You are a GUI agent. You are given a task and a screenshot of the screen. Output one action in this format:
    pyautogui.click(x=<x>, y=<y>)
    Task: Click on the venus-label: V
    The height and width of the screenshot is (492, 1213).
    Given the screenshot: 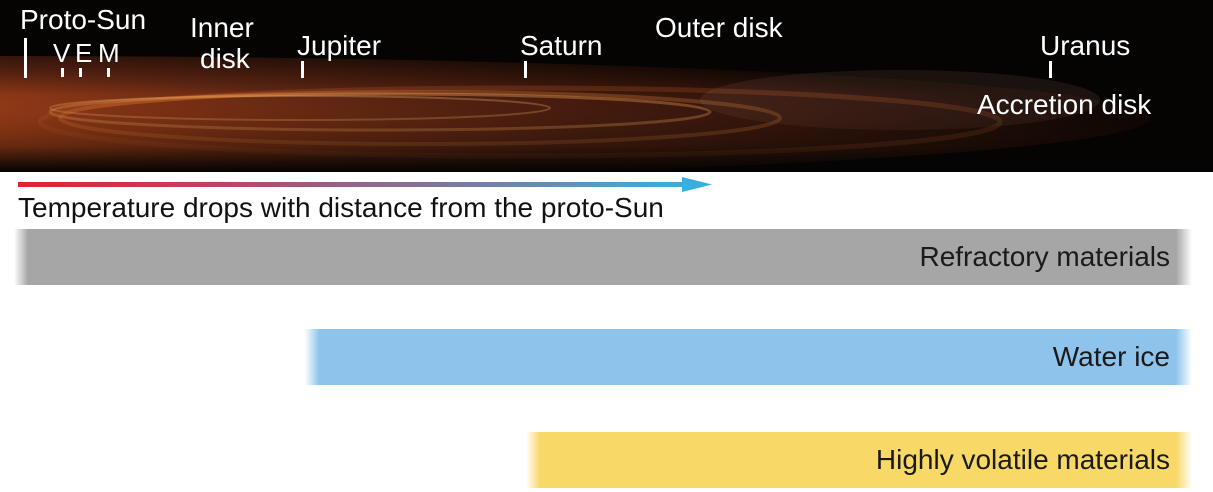 What is the action you would take?
    pyautogui.click(x=62, y=53)
    